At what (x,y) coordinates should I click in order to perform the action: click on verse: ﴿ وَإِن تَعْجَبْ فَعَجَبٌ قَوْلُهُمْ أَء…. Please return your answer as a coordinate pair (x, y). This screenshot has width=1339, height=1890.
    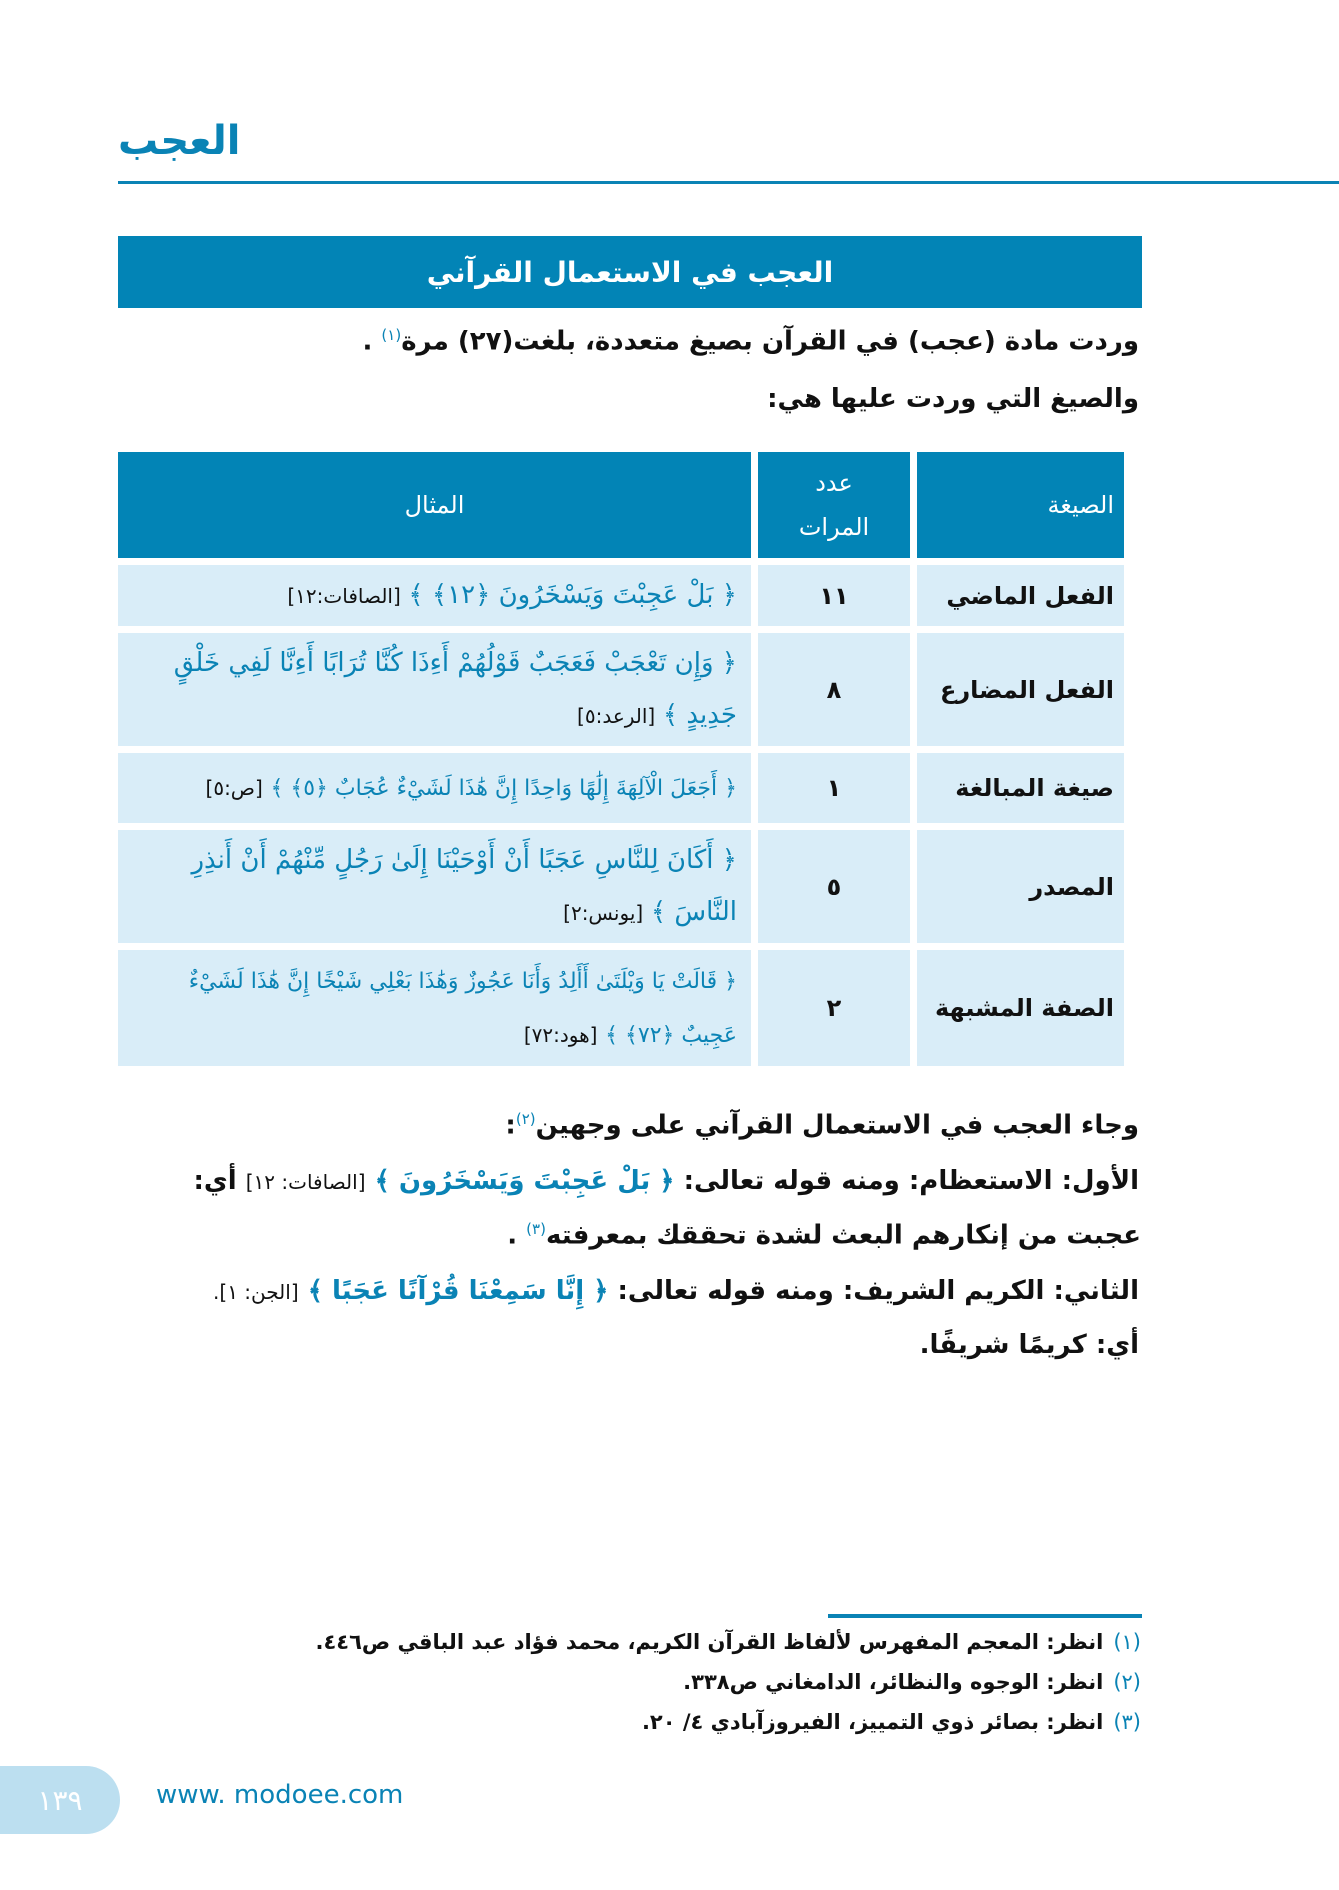
    Looking at the image, I should click on (455, 689).